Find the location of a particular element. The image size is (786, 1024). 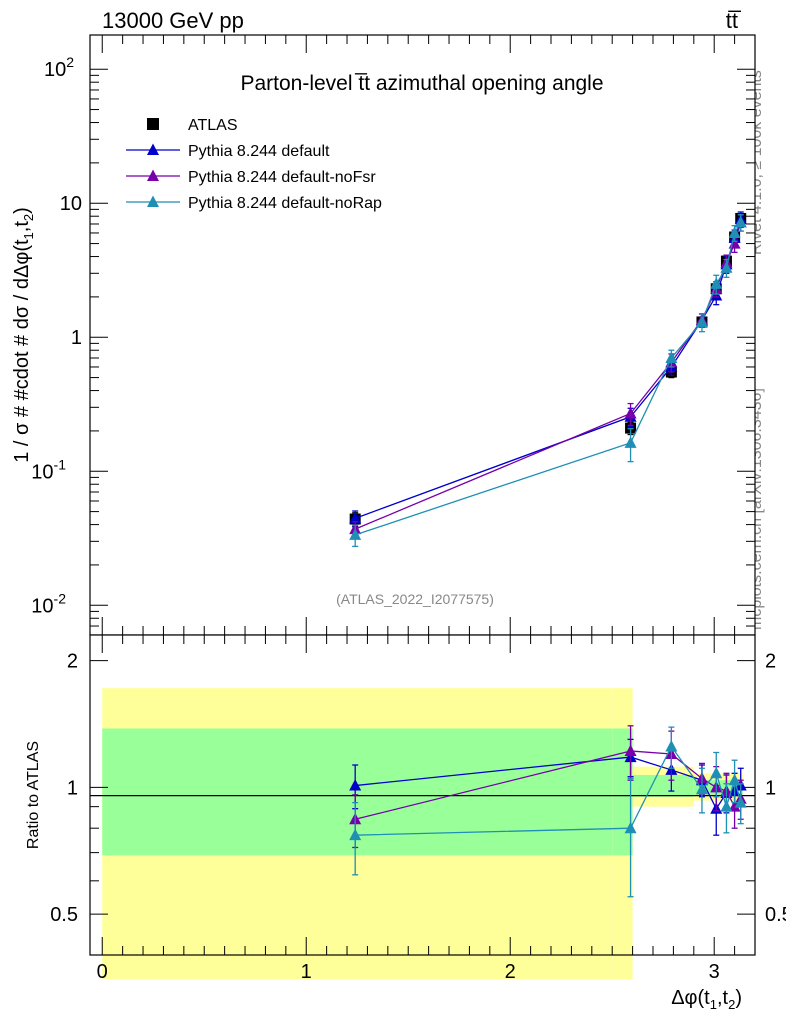

legend-label: Pythia 8.244 default is located at coordinates (259, 151).